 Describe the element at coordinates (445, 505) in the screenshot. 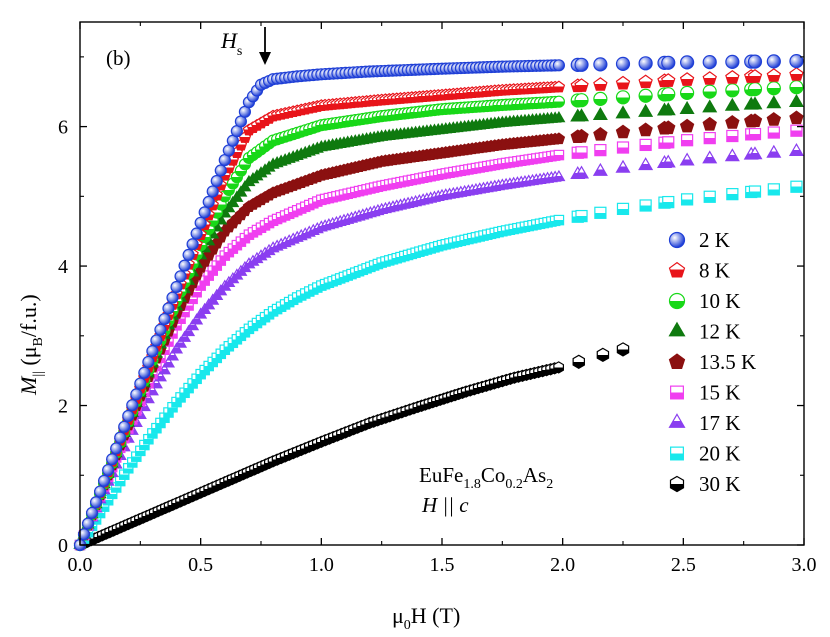

I see `field-orientation: H || c` at that location.